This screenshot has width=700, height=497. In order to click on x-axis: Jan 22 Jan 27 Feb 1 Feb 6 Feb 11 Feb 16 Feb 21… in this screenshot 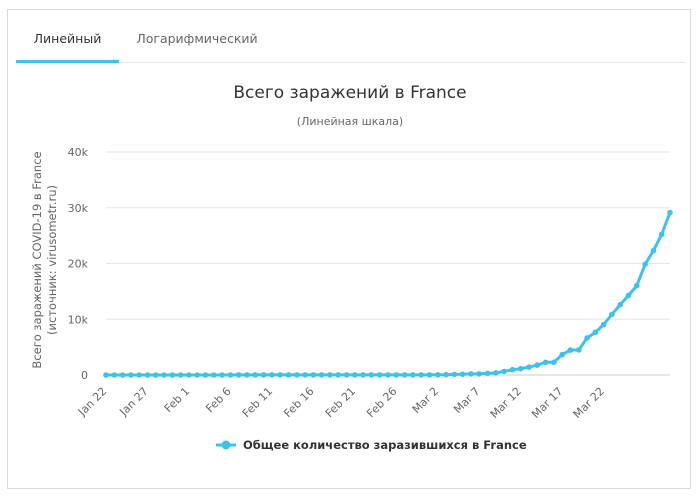, I will do `click(341, 403)`.